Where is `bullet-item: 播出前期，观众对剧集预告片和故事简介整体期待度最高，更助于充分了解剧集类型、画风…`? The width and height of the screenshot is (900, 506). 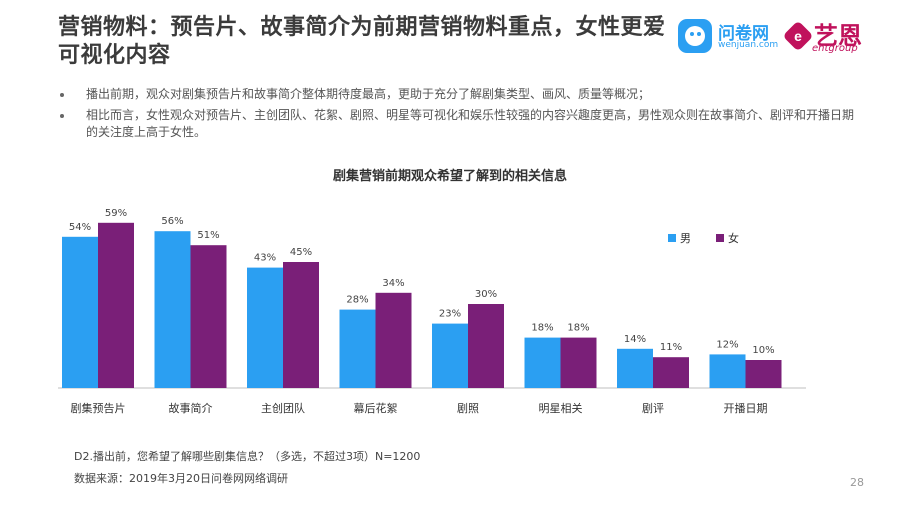
bullet-item: 播出前期，观众对剧集预告片和故事简介整体期待度最高，更助于充分了解剧集类型、画风… is located at coordinates (460, 94).